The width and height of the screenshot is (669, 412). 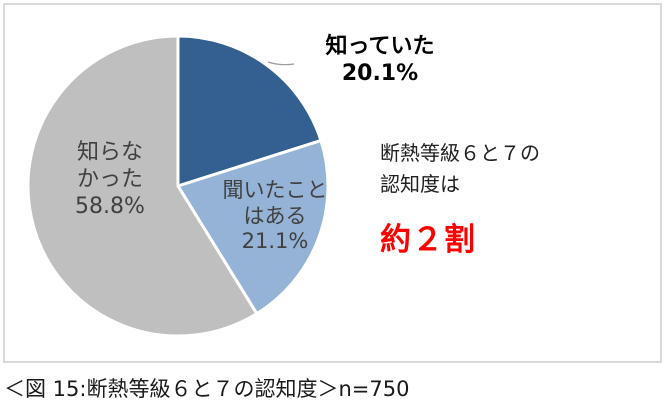 I want to click on leader-line, so click(x=281, y=63).